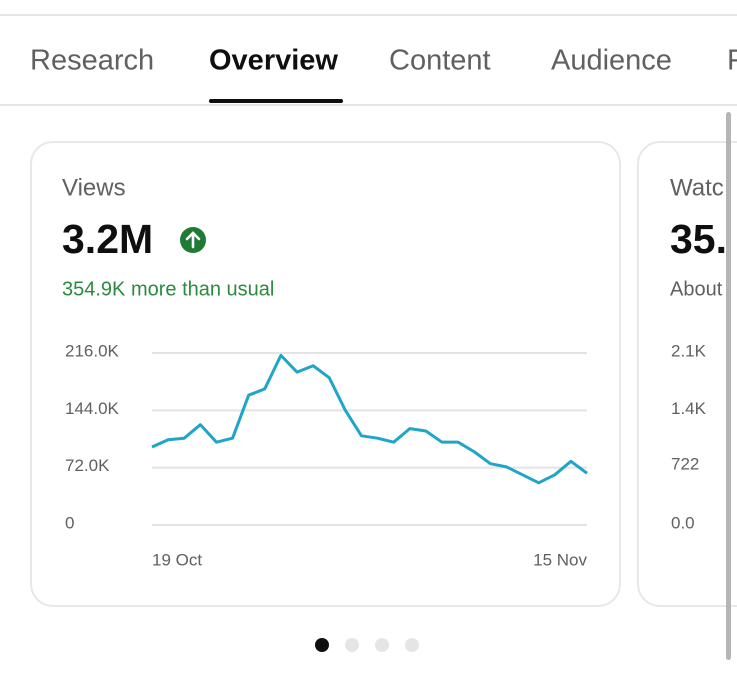 Image resolution: width=737 pixels, height=693 pixels. Describe the element at coordinates (177, 559) in the screenshot. I see `x-tick-label: 19 Oct` at that location.